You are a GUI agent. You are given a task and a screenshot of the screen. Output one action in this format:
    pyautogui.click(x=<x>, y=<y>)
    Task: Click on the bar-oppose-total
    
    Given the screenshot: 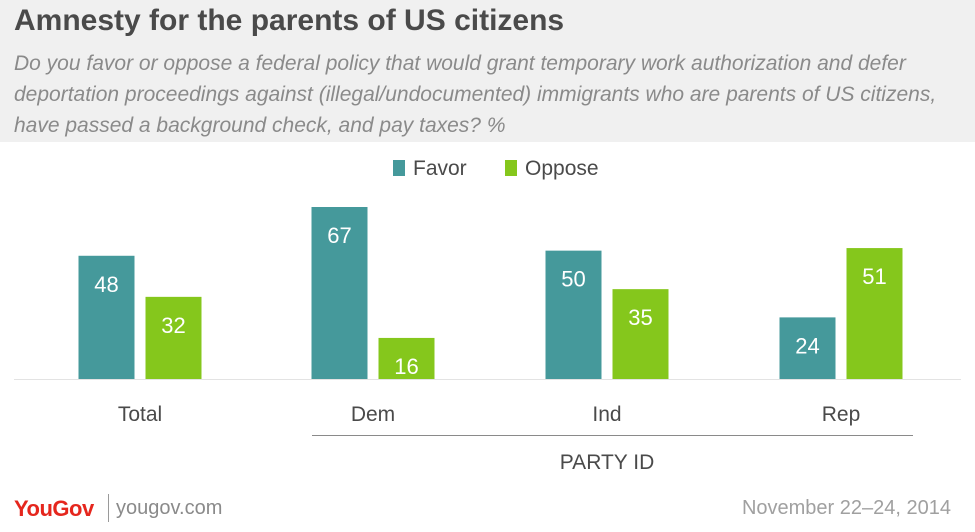 What is the action you would take?
    pyautogui.click(x=173, y=337)
    